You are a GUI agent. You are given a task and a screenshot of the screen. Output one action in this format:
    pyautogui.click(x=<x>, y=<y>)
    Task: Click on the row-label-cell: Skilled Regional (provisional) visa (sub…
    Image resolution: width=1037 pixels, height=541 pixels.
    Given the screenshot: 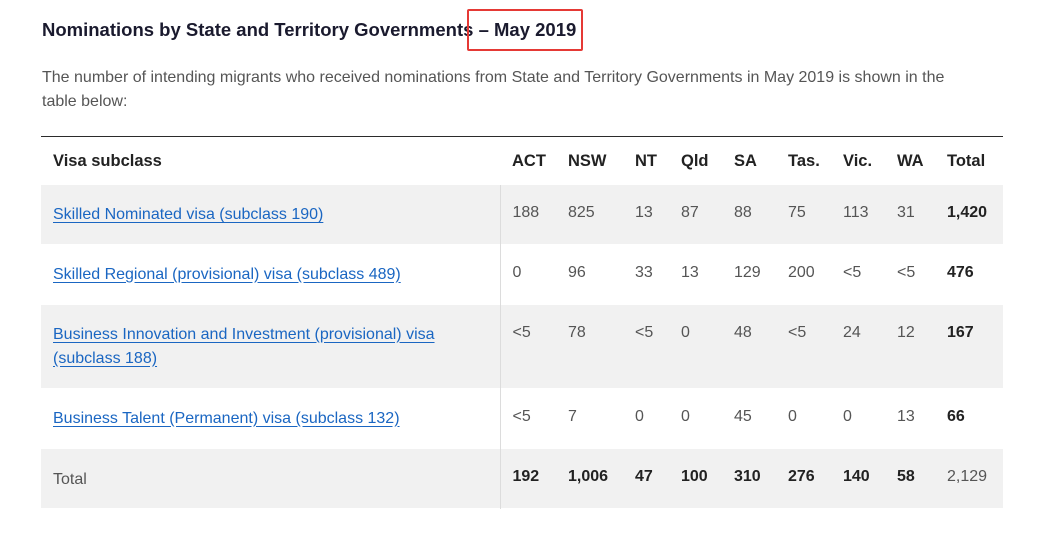 What is the action you would take?
    pyautogui.click(x=271, y=274)
    